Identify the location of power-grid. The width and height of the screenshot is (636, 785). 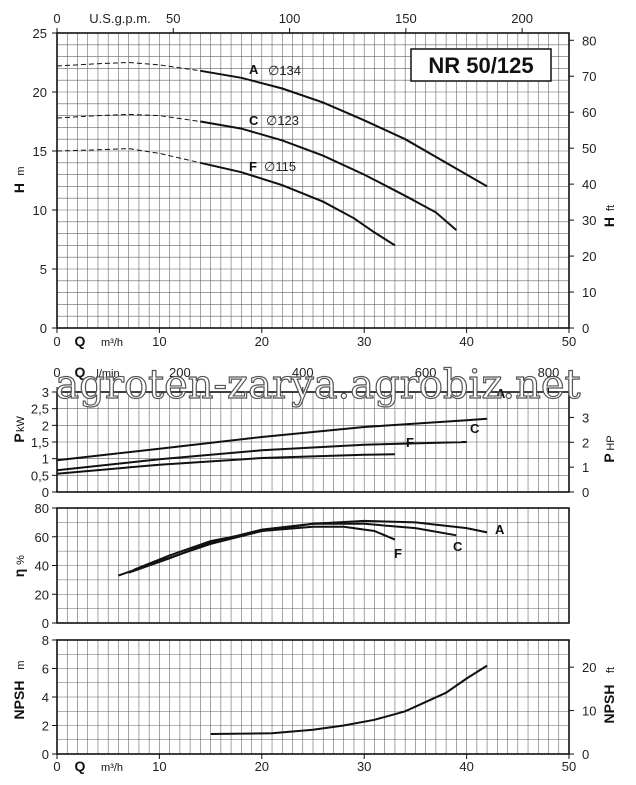
(313, 442).